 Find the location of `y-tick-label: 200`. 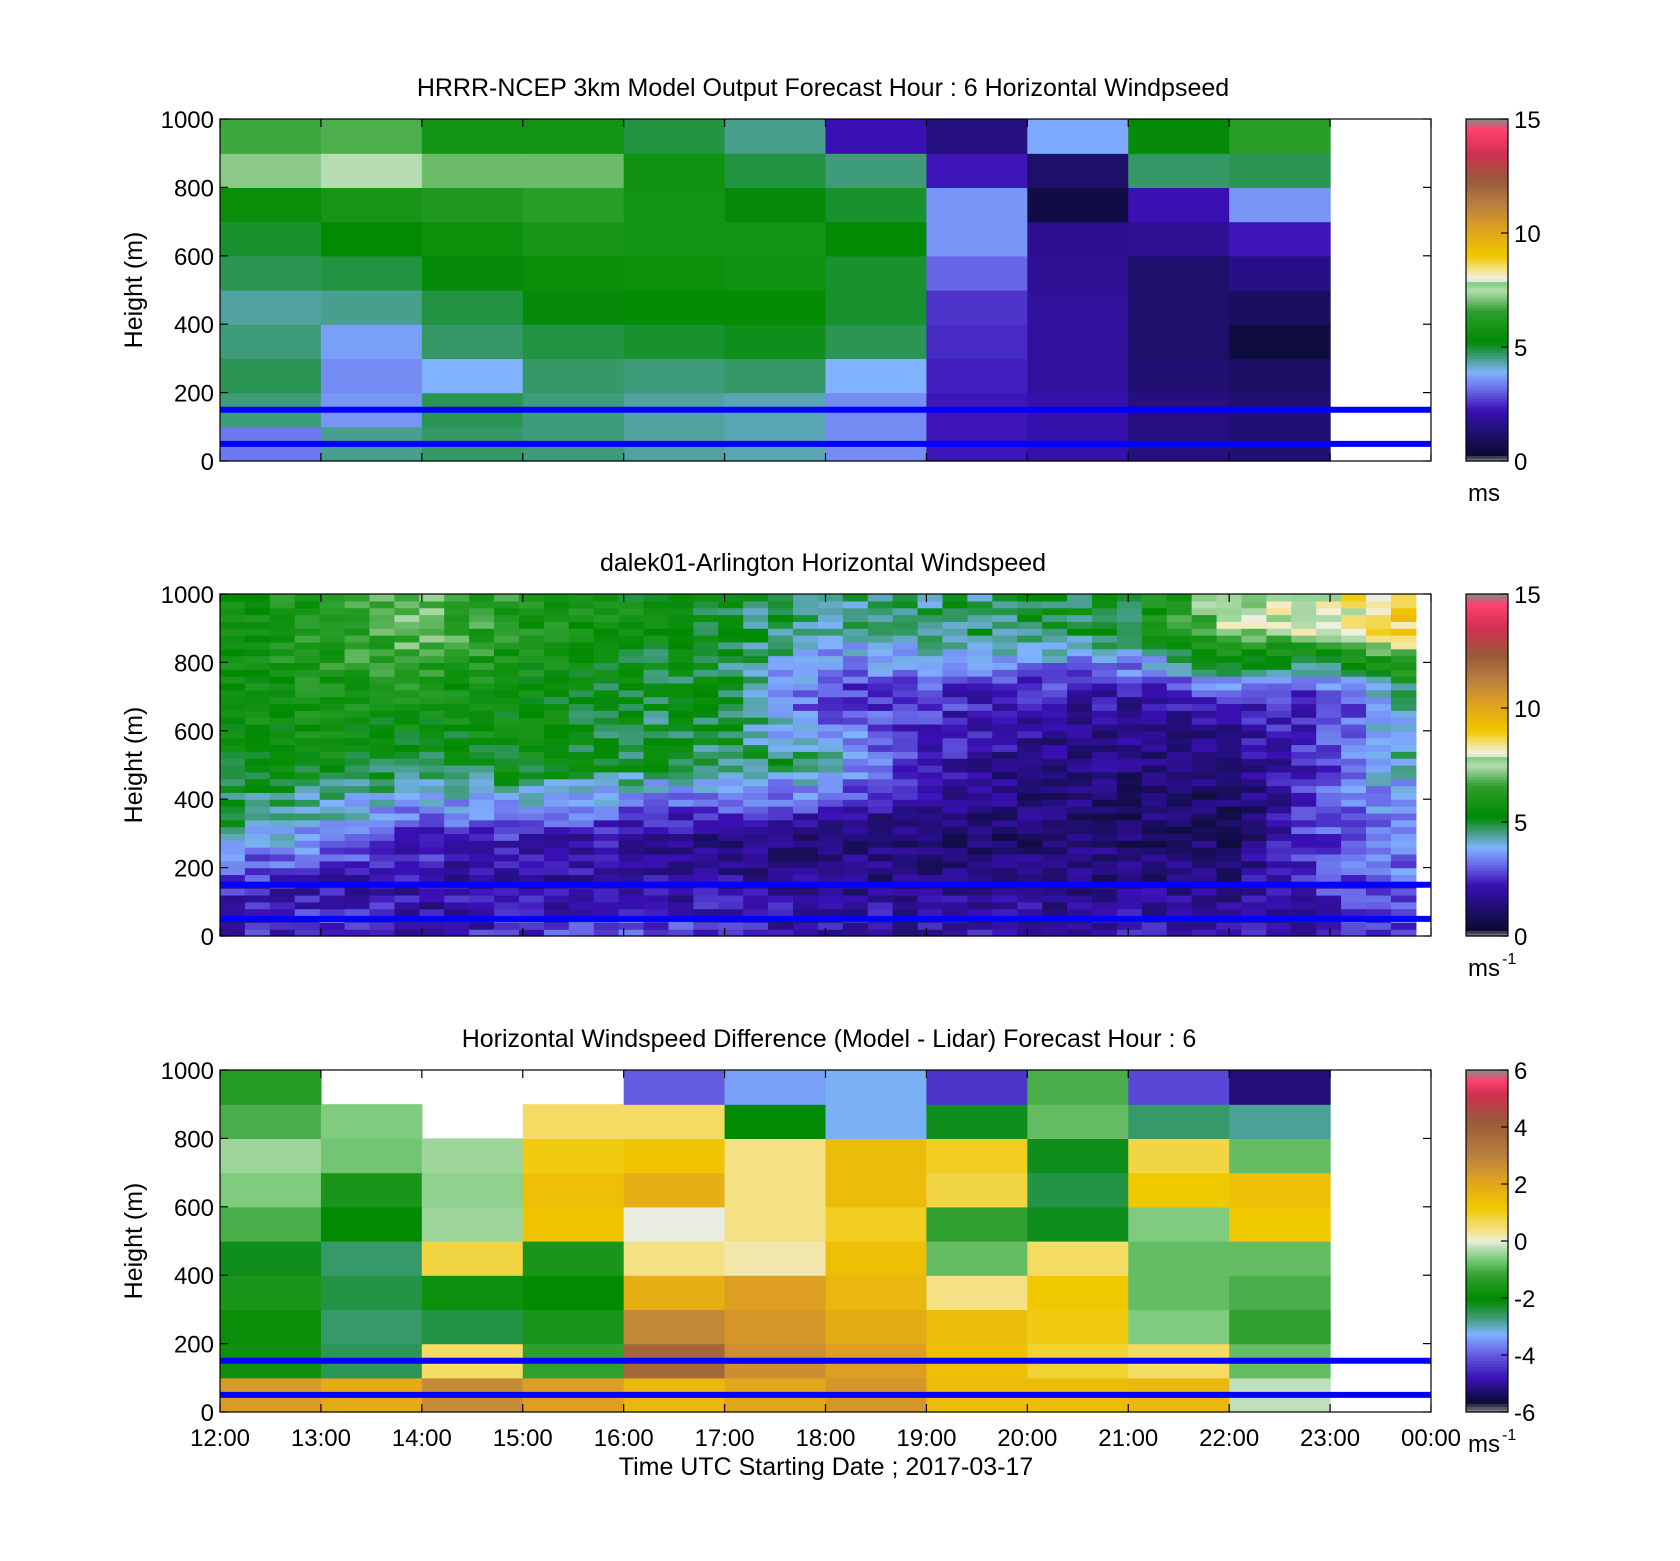

y-tick-label: 200 is located at coordinates (194, 394).